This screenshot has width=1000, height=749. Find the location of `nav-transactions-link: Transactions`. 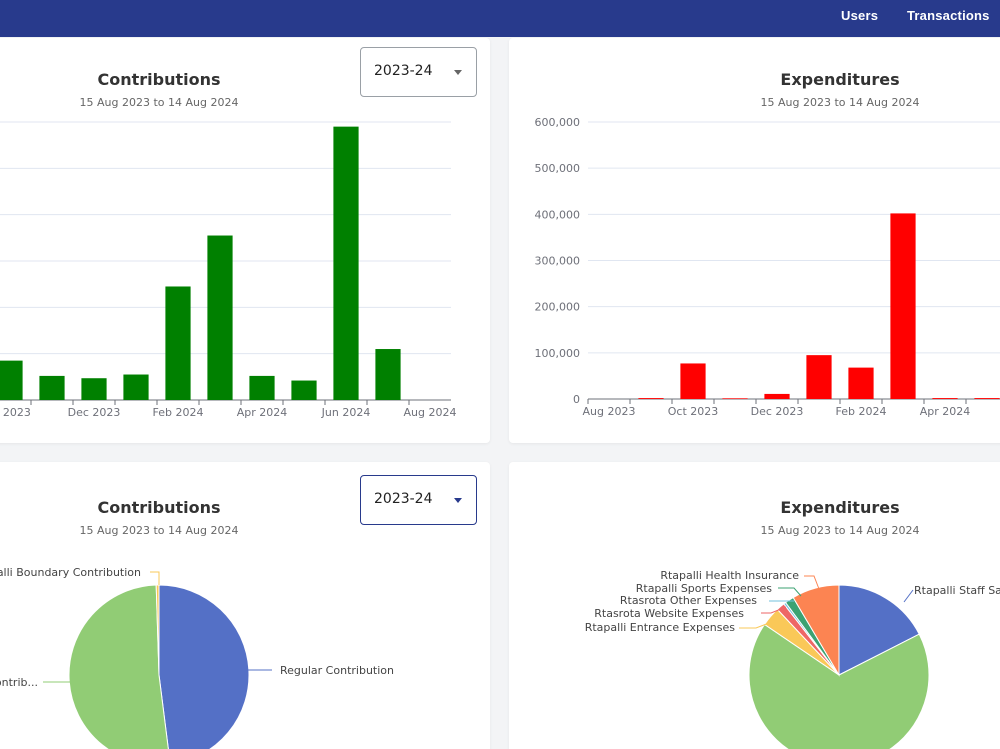

nav-transactions-link: Transactions is located at coordinates (948, 15).